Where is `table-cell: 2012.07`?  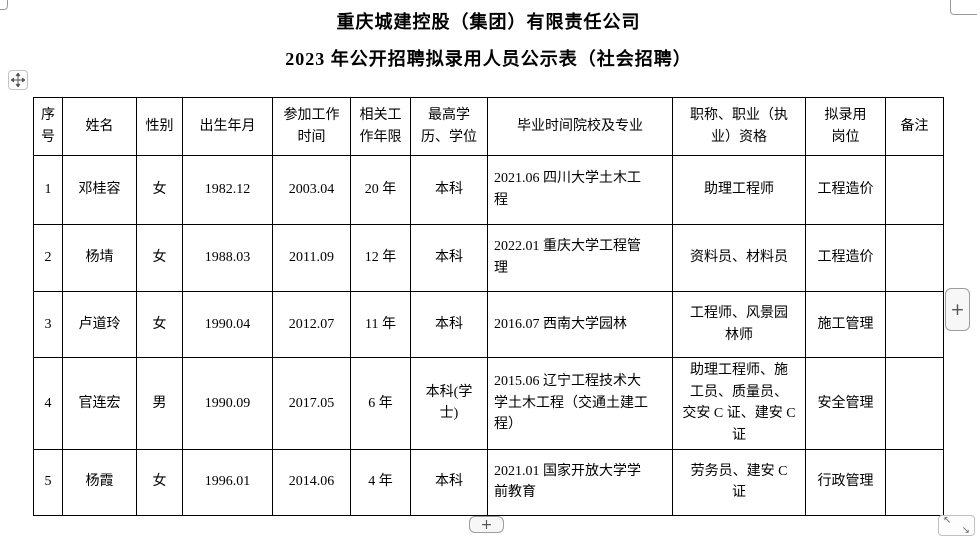
table-cell: 2012.07 is located at coordinates (311, 324).